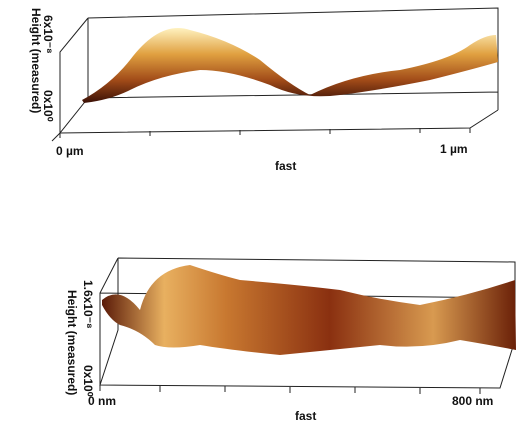  Describe the element at coordinates (70, 151) in the screenshot. I see `x-start-label: 0 µm` at that location.